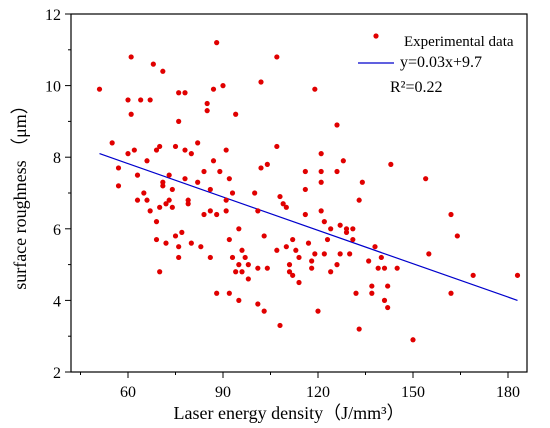 Image resolution: width=550 pixels, height=428 pixels. I want to click on legend: Experimental data y=0.03x+9.7 R²=0.22, so click(436, 64).